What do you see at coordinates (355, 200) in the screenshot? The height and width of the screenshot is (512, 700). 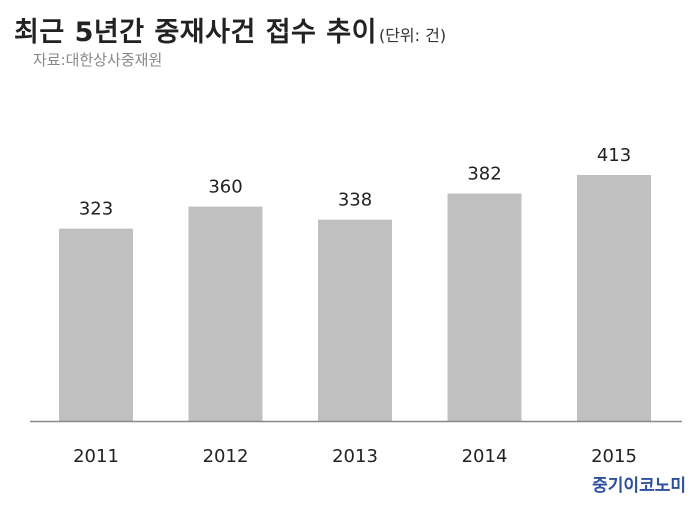 I see `data-label-2013: 338` at bounding box center [355, 200].